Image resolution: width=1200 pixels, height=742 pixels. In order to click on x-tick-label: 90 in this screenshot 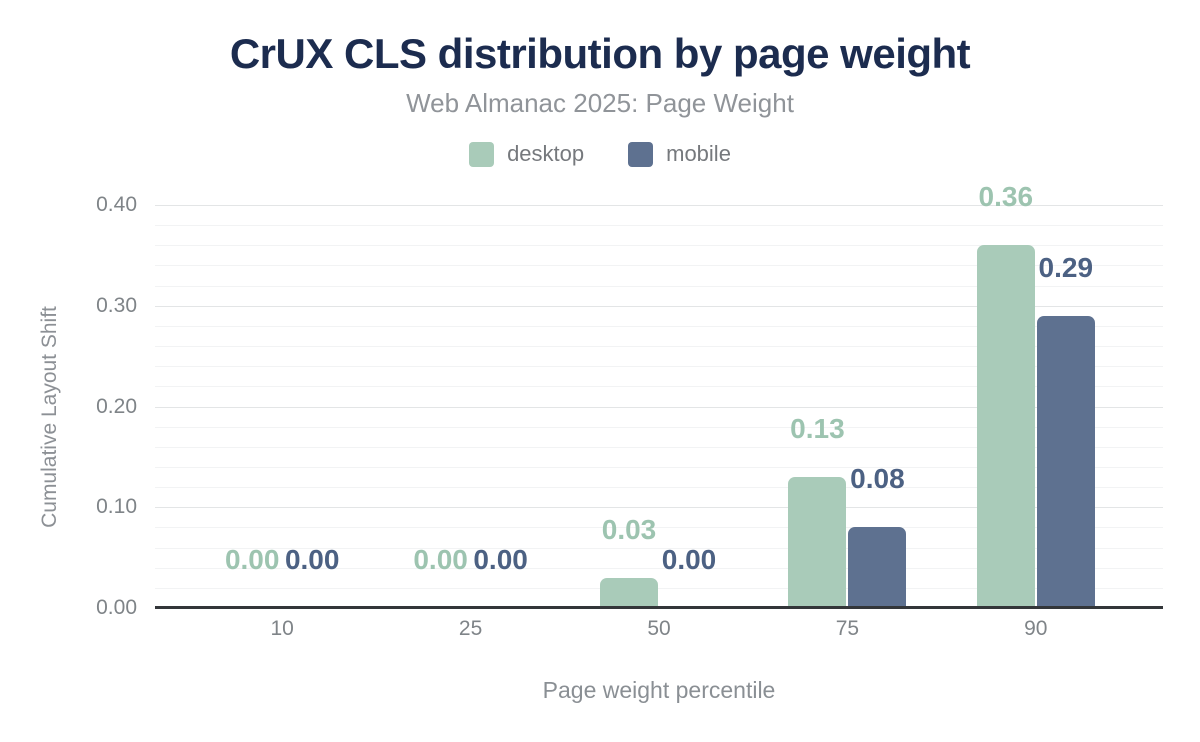, I will do `click(1036, 628)`.